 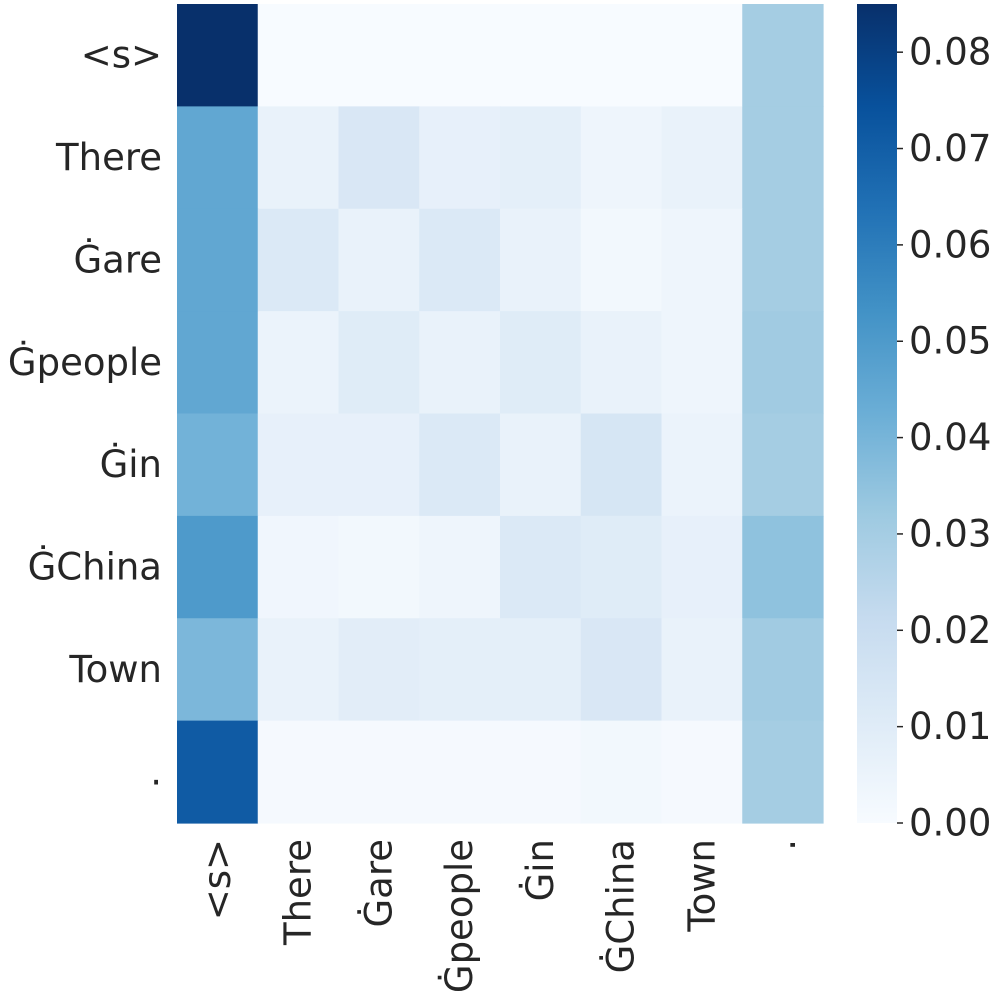 I want to click on y-tick-label: ., so click(x=156, y=771).